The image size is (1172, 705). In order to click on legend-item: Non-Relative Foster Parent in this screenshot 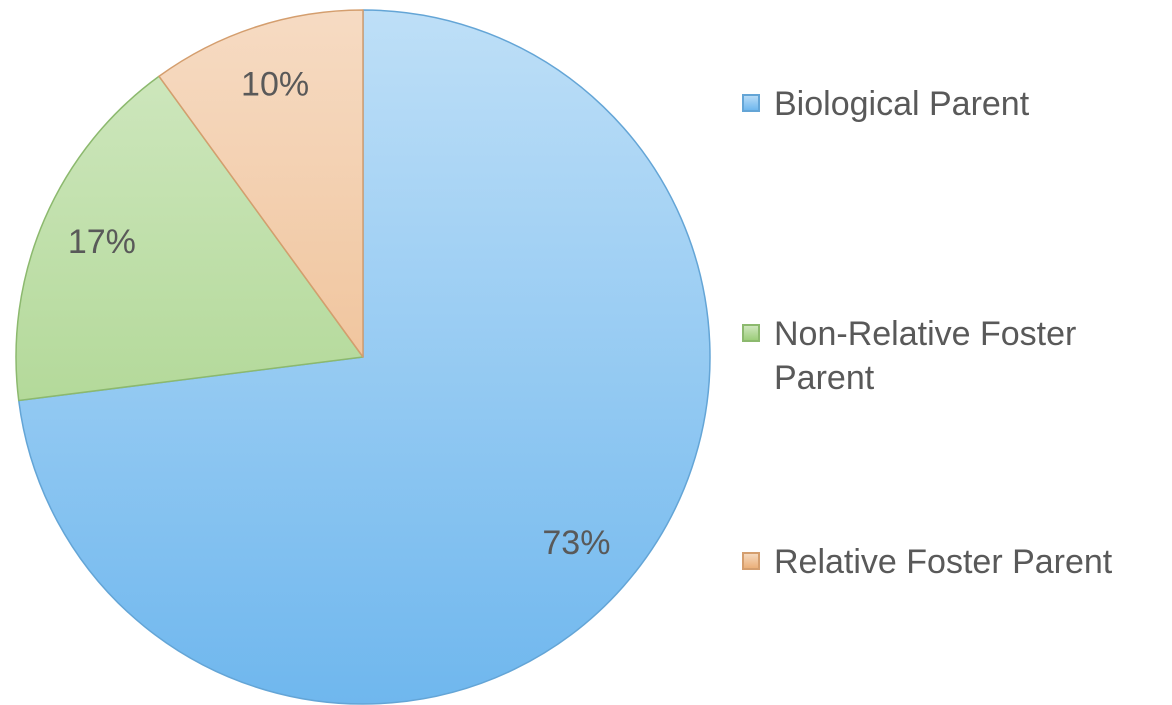, I will do `click(955, 356)`.